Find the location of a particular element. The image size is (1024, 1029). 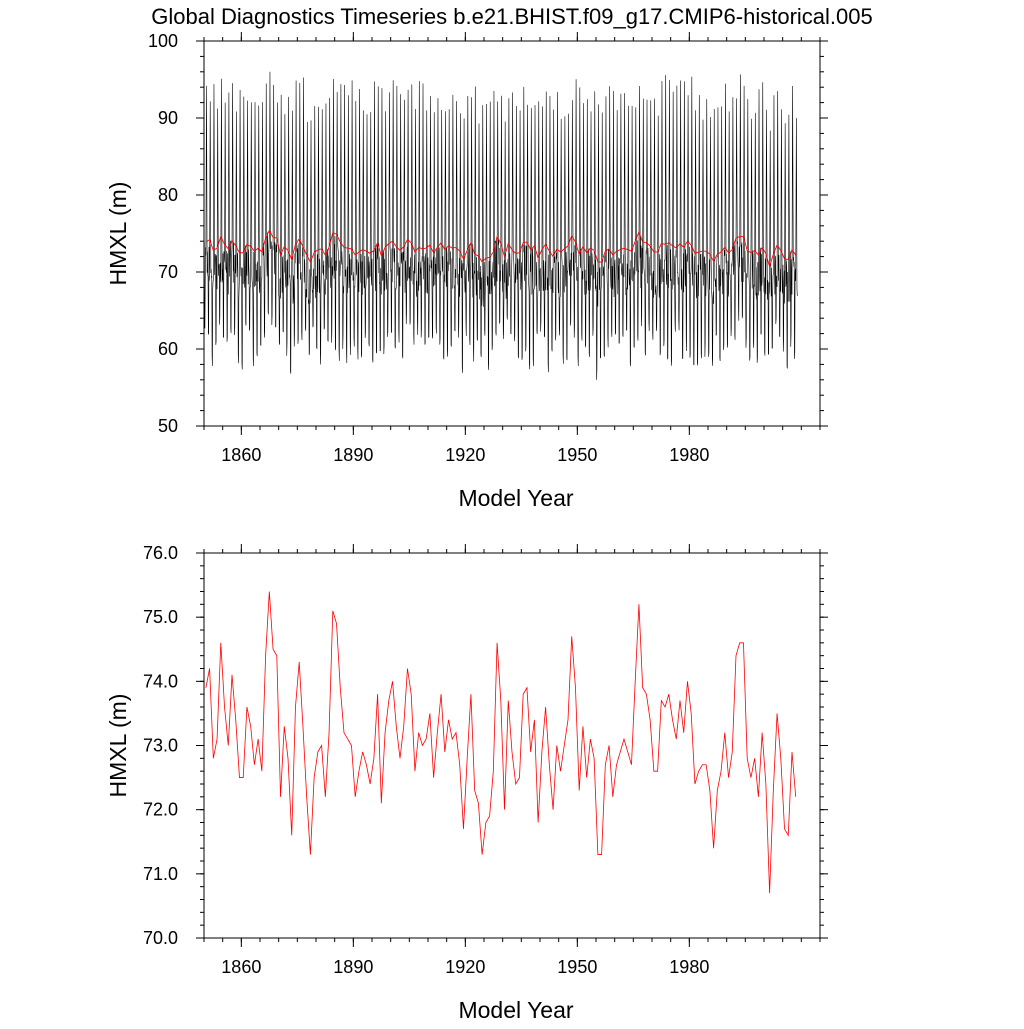

top-y-tick-label: 60 is located at coordinates (168, 349).